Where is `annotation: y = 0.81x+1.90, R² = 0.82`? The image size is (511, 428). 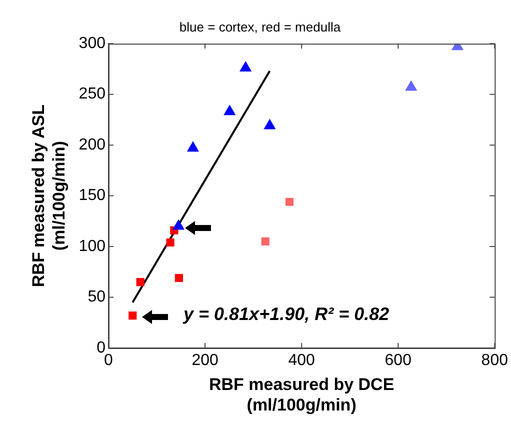 annotation: y = 0.81x+1.90, R² = 0.82 is located at coordinates (286, 314).